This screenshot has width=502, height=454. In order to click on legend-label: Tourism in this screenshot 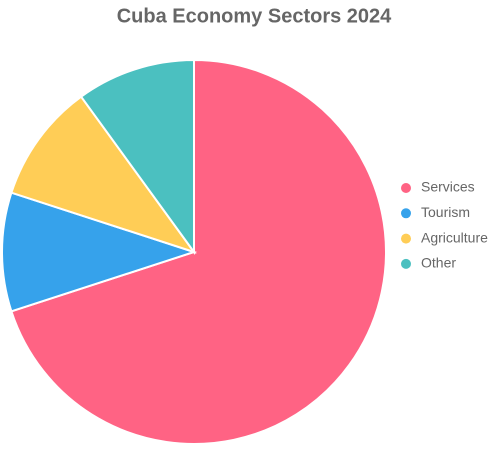, I will do `click(445, 212)`.